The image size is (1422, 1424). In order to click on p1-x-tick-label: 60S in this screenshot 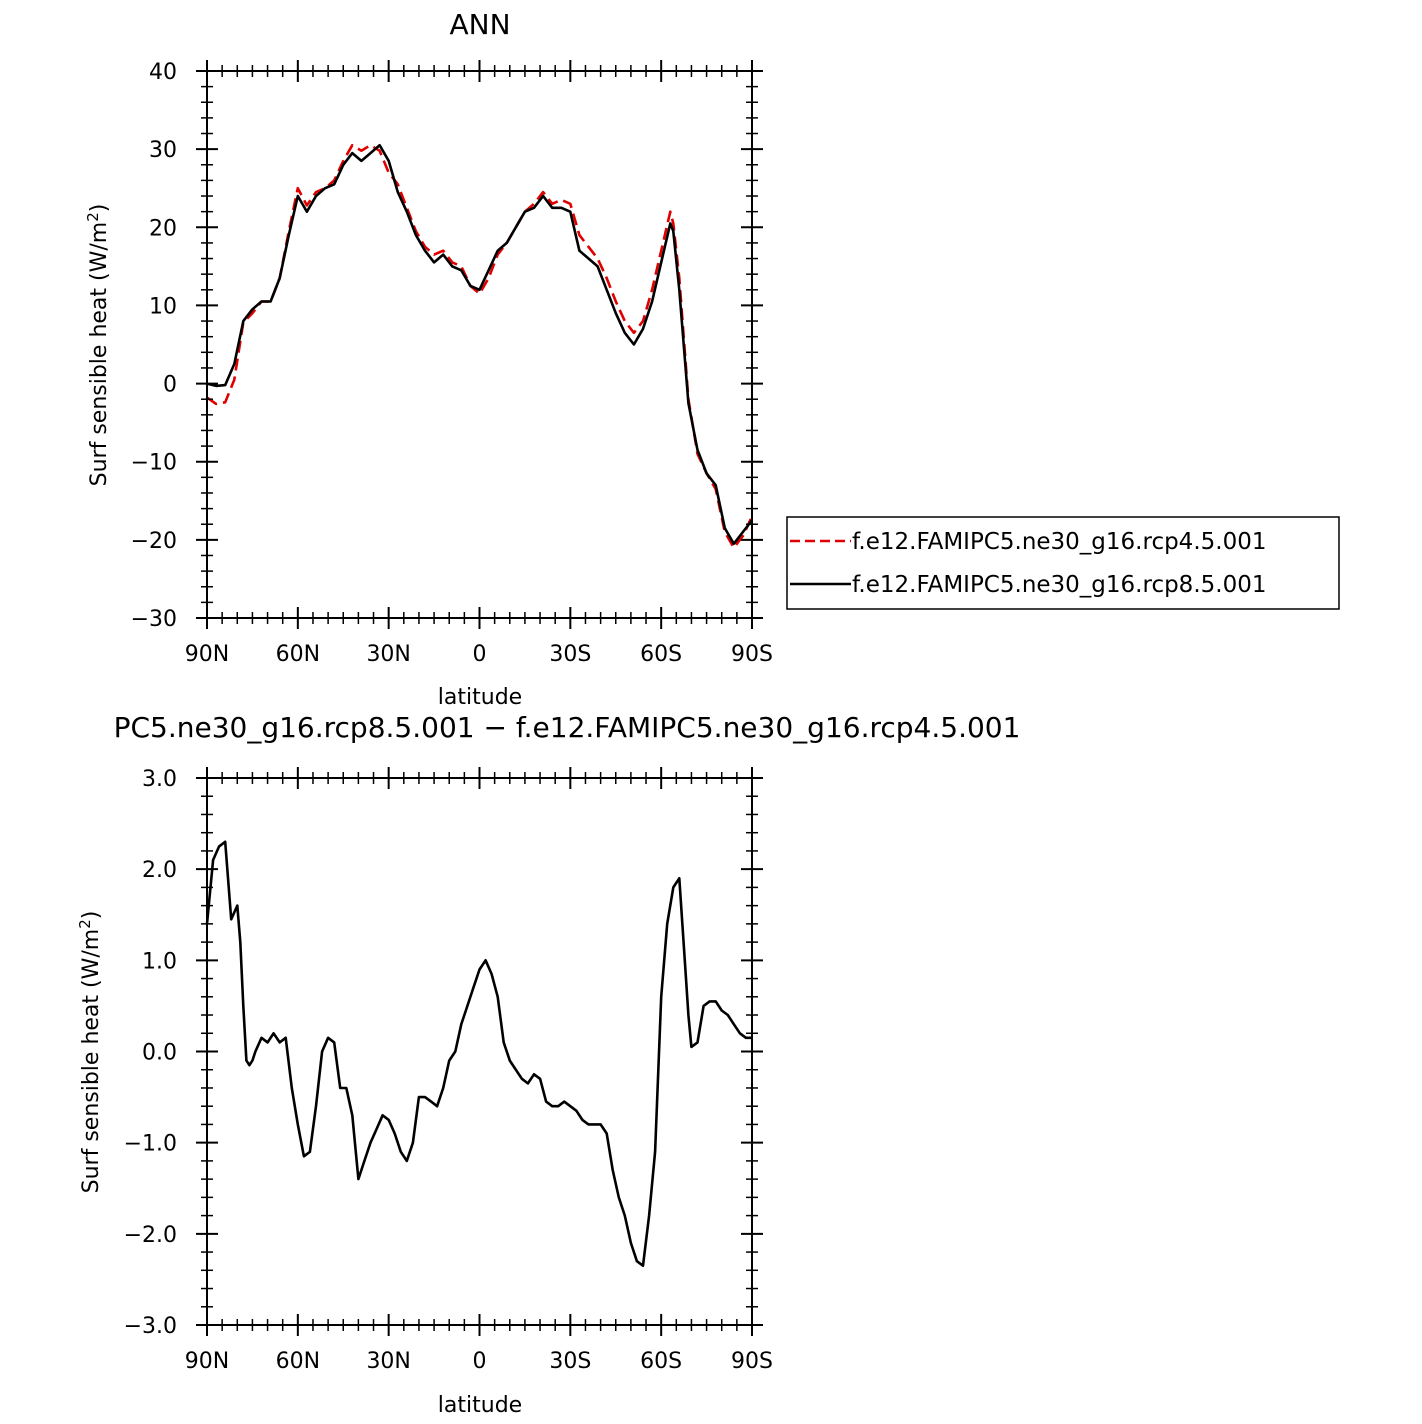, I will do `click(661, 654)`.